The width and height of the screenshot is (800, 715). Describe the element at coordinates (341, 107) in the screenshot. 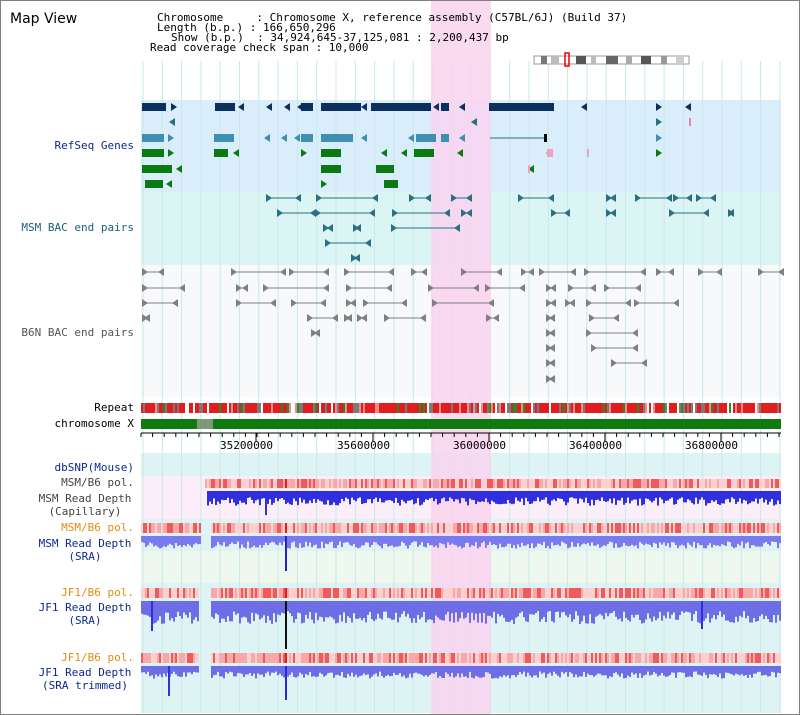

I see `gene-block` at that location.